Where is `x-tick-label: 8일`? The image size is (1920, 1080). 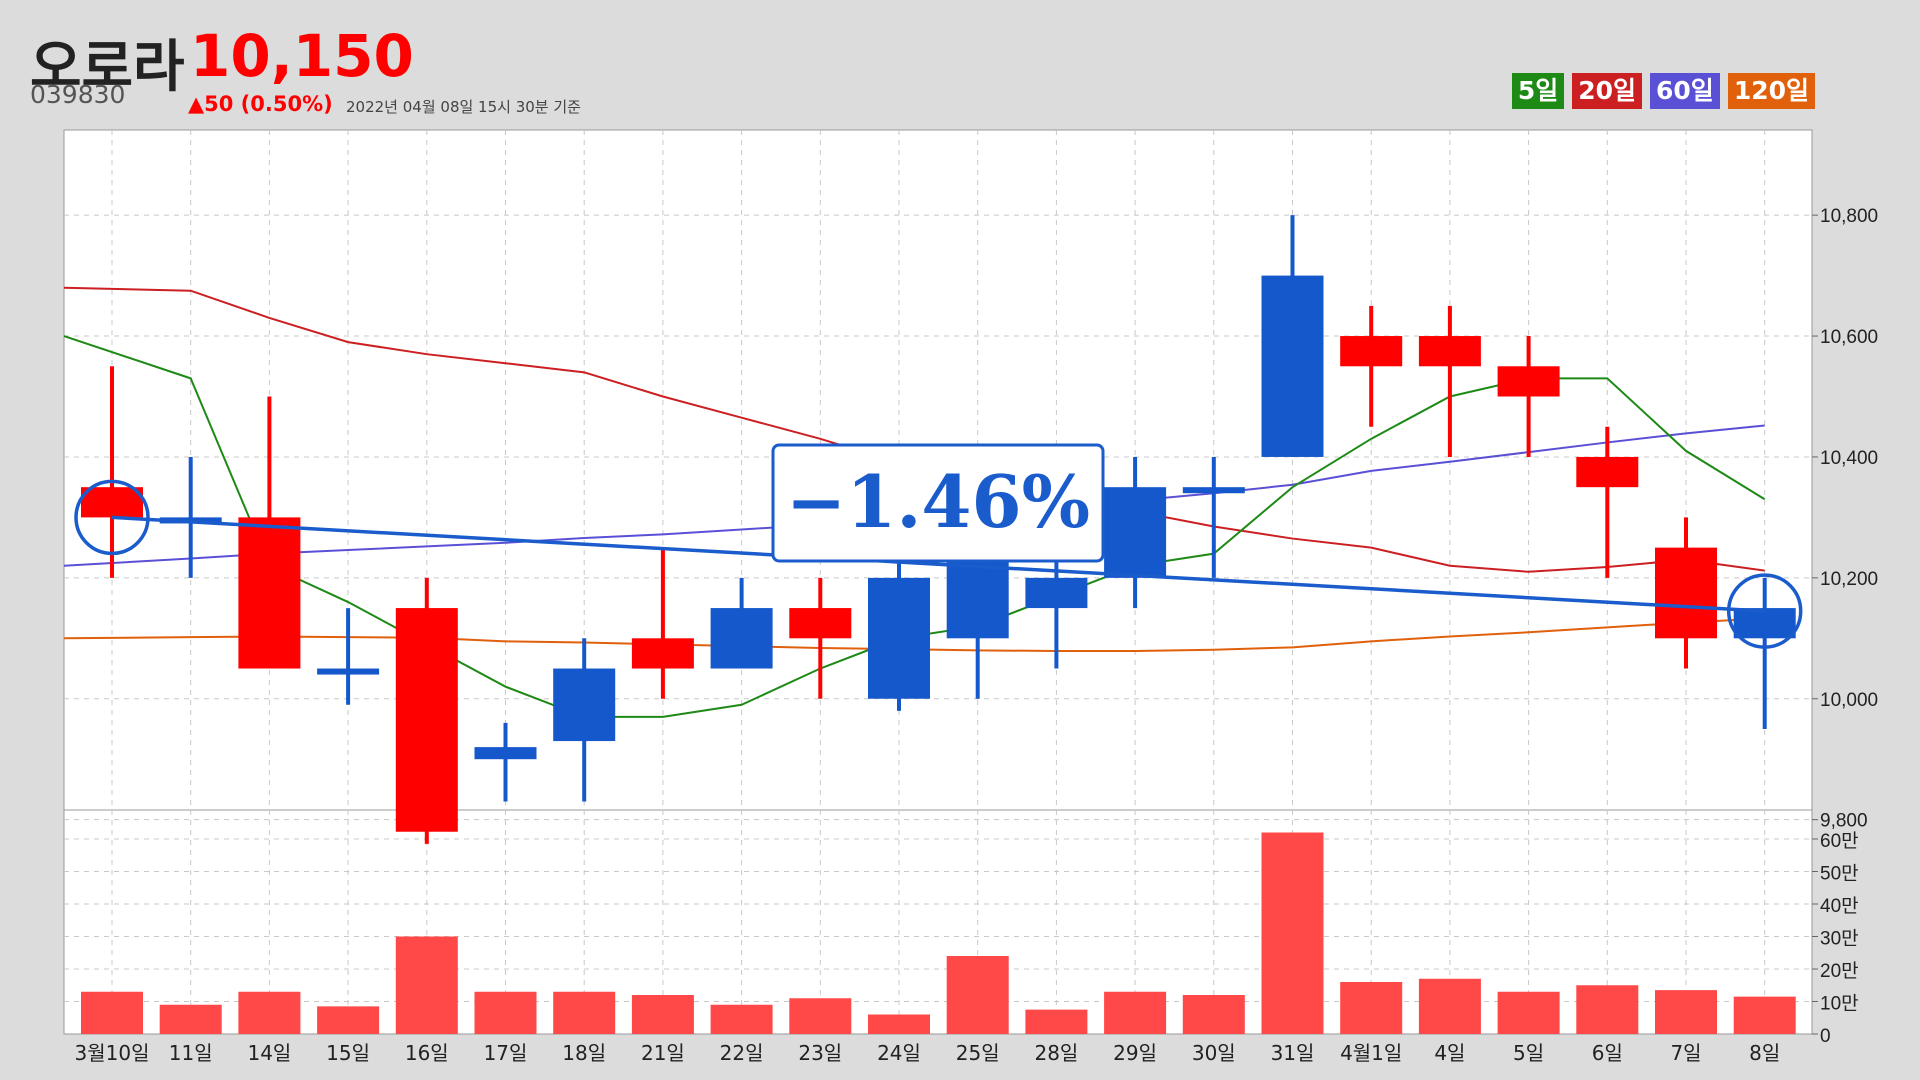
x-tick-label: 8일 is located at coordinates (1764, 1053).